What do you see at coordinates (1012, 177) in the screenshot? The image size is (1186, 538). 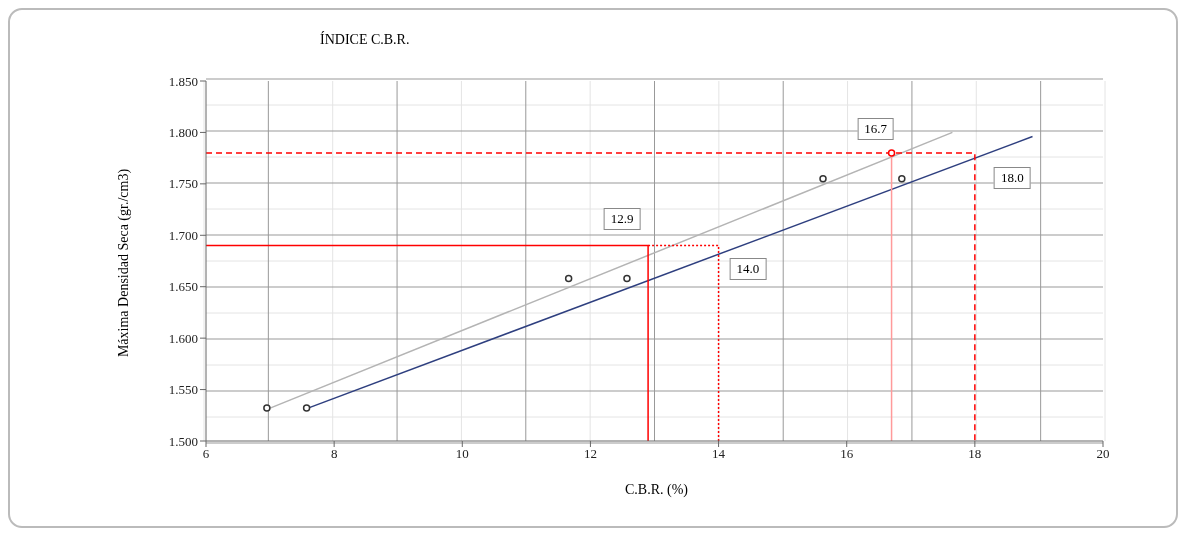 I see `annotation: 18.0` at bounding box center [1012, 177].